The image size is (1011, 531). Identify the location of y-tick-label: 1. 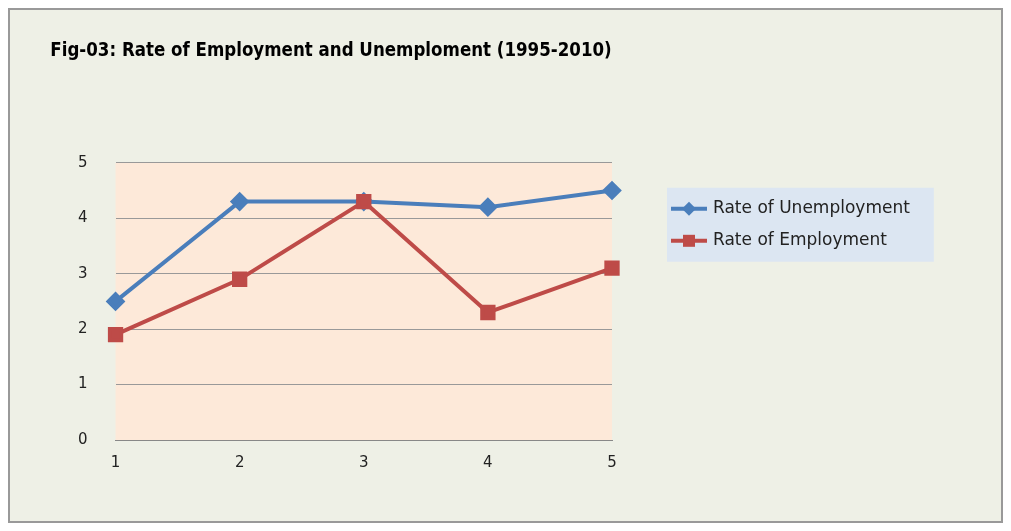
(83, 383).